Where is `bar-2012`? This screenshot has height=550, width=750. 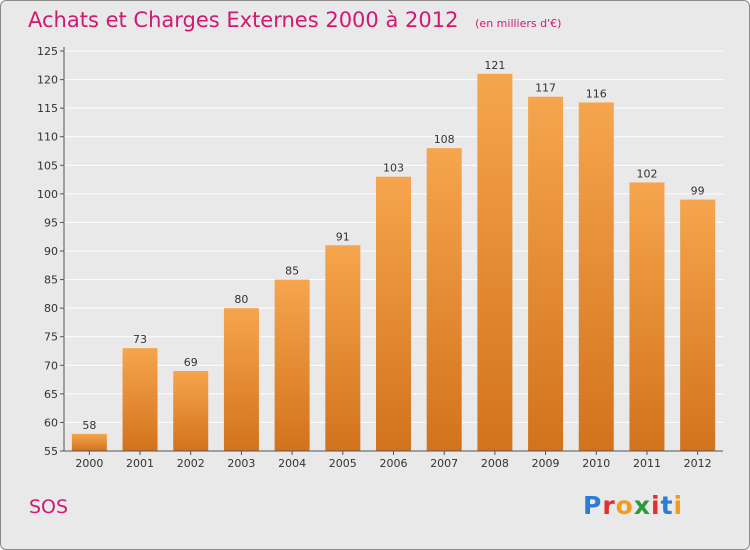 bar-2012 is located at coordinates (698, 325).